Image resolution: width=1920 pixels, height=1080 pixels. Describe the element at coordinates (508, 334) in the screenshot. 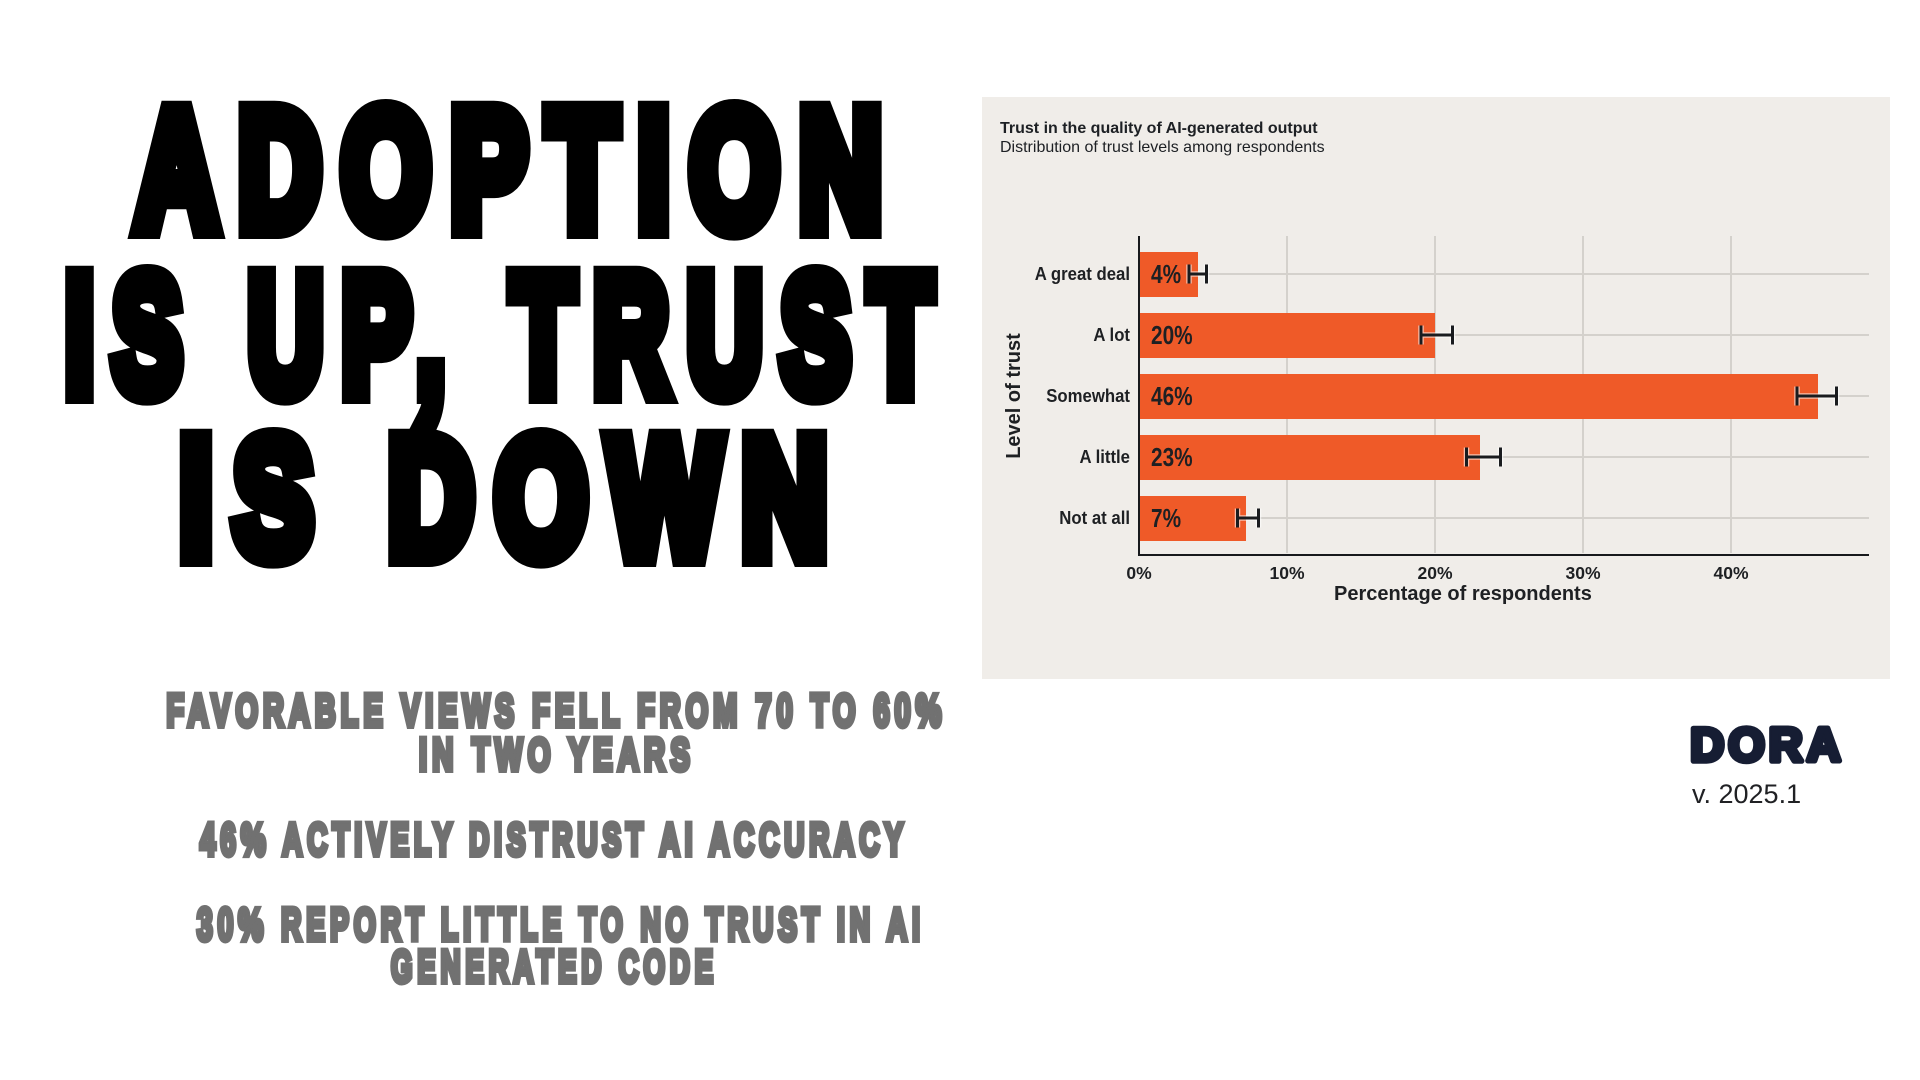

I see `svg-text: IS UP, TRUST` at that location.